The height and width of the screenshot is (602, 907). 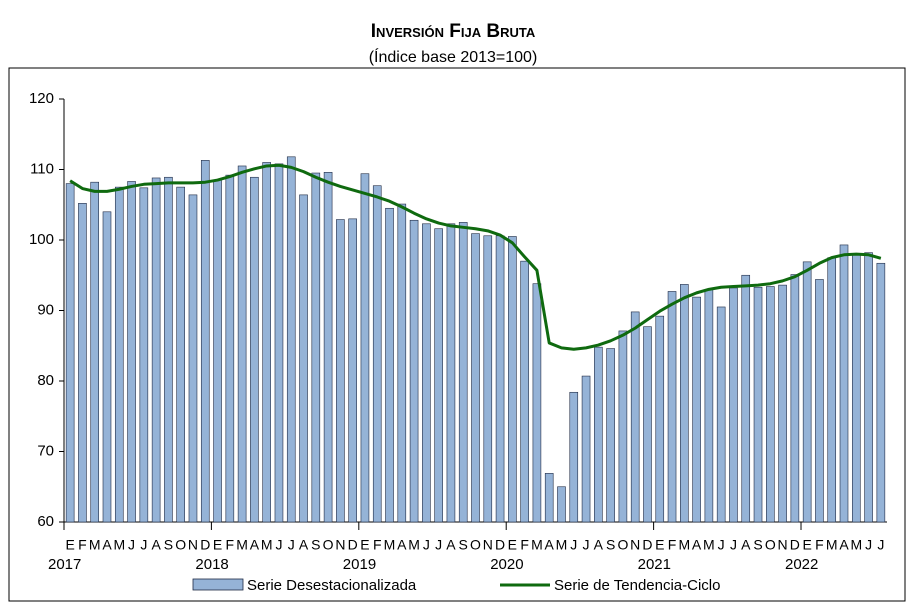 I want to click on year-label: 2019, so click(x=359, y=564).